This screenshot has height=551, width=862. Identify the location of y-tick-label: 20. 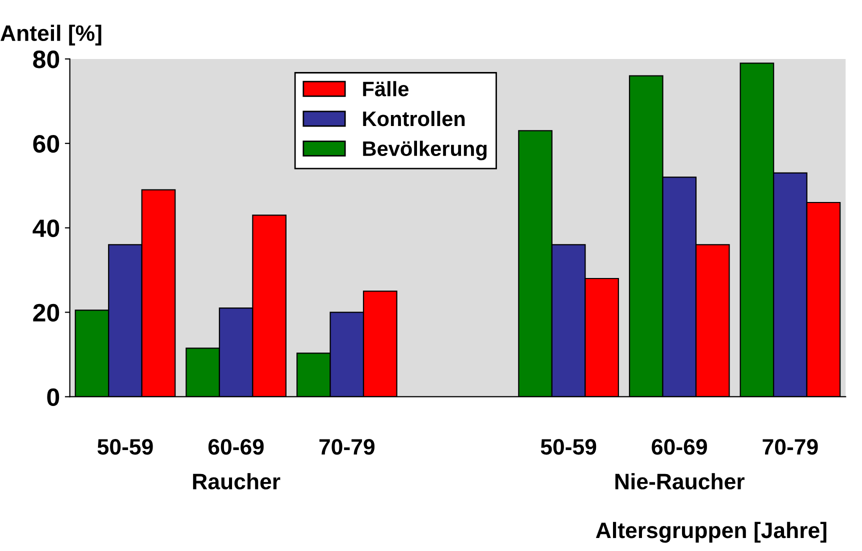
(46, 313).